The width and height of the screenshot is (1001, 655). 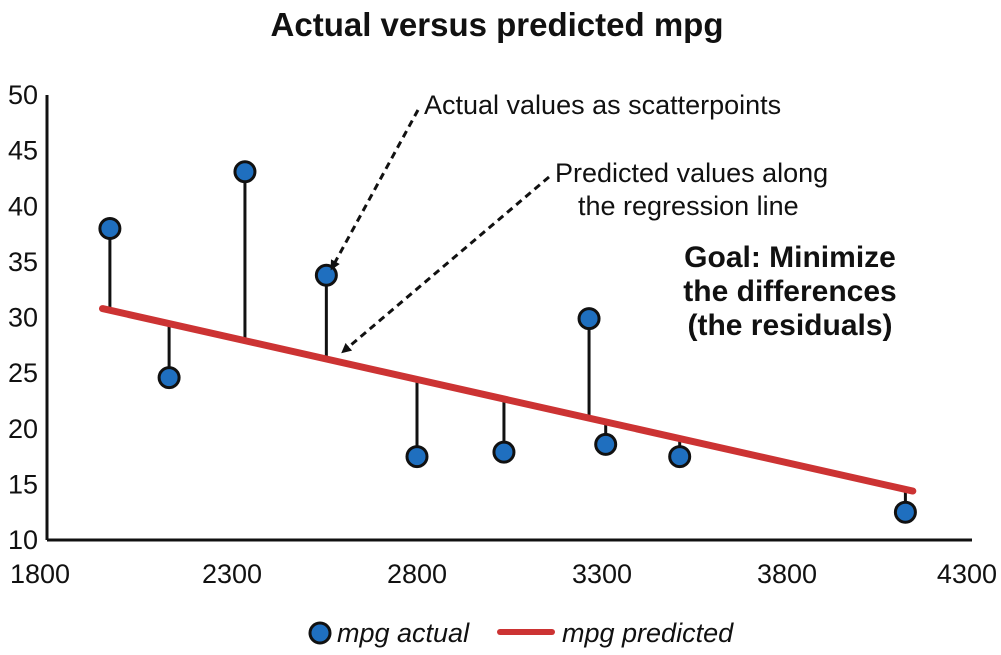 I want to click on annotation-arrow-actual, so click(x=375, y=190).